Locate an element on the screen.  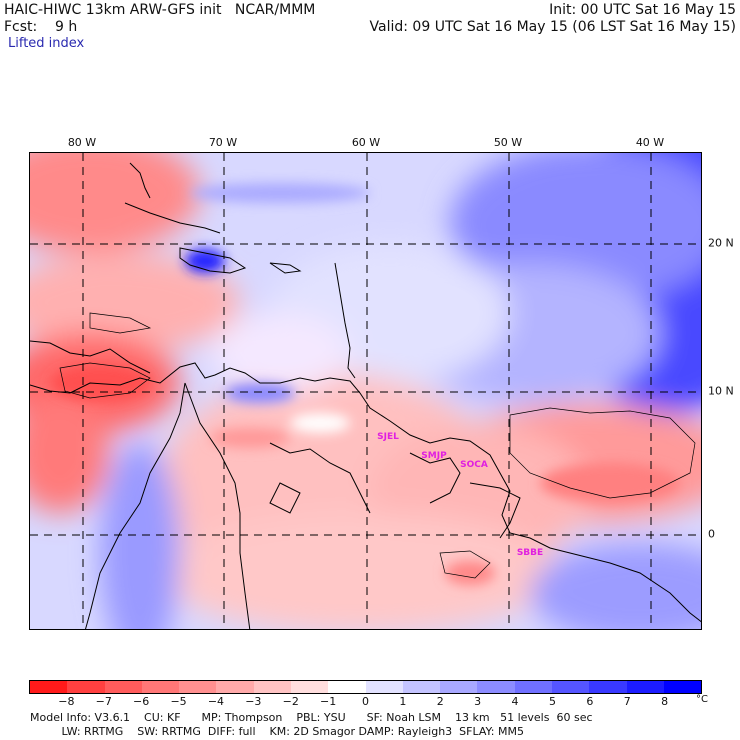
colorbar-tick-label: 2 is located at coordinates (440, 701).